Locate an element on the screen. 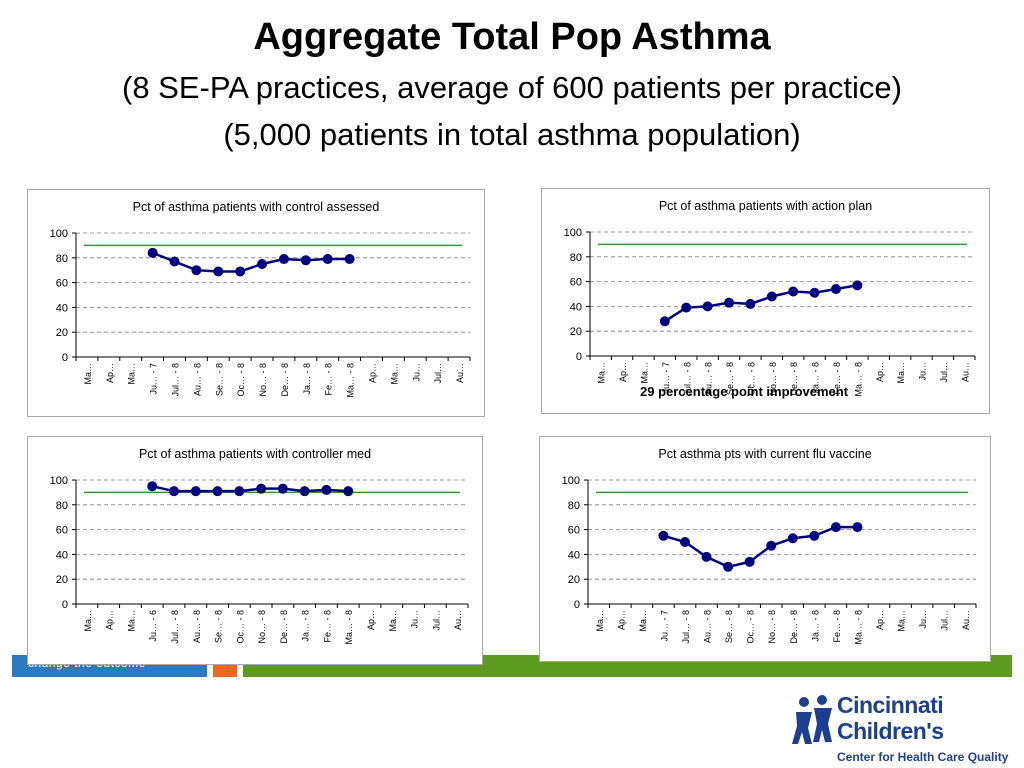  x-tick-label: Oc… - 8 is located at coordinates (751, 379).